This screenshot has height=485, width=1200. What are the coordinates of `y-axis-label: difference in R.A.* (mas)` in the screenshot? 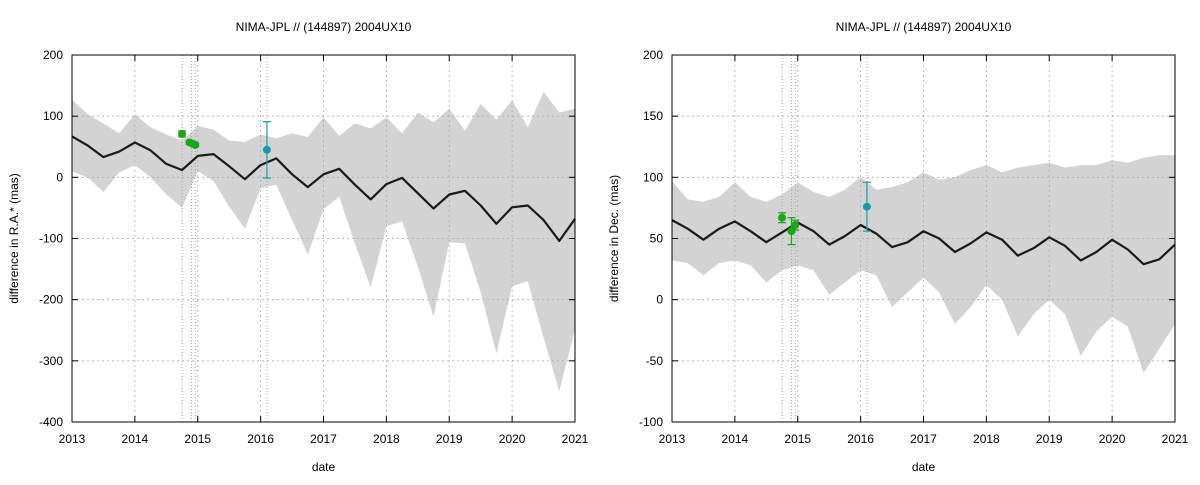 It's located at (14, 238).